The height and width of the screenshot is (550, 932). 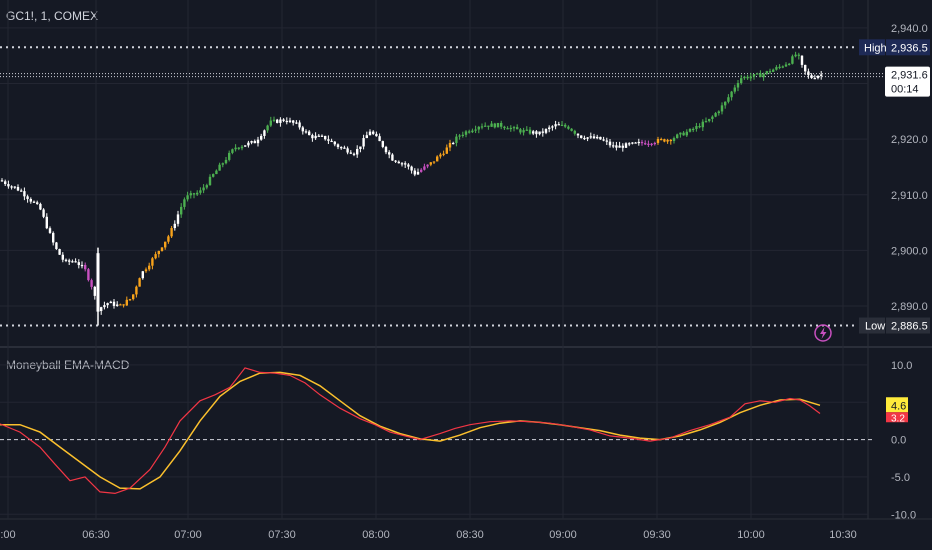 I want to click on time-axis-label: 07:00, so click(x=188, y=535).